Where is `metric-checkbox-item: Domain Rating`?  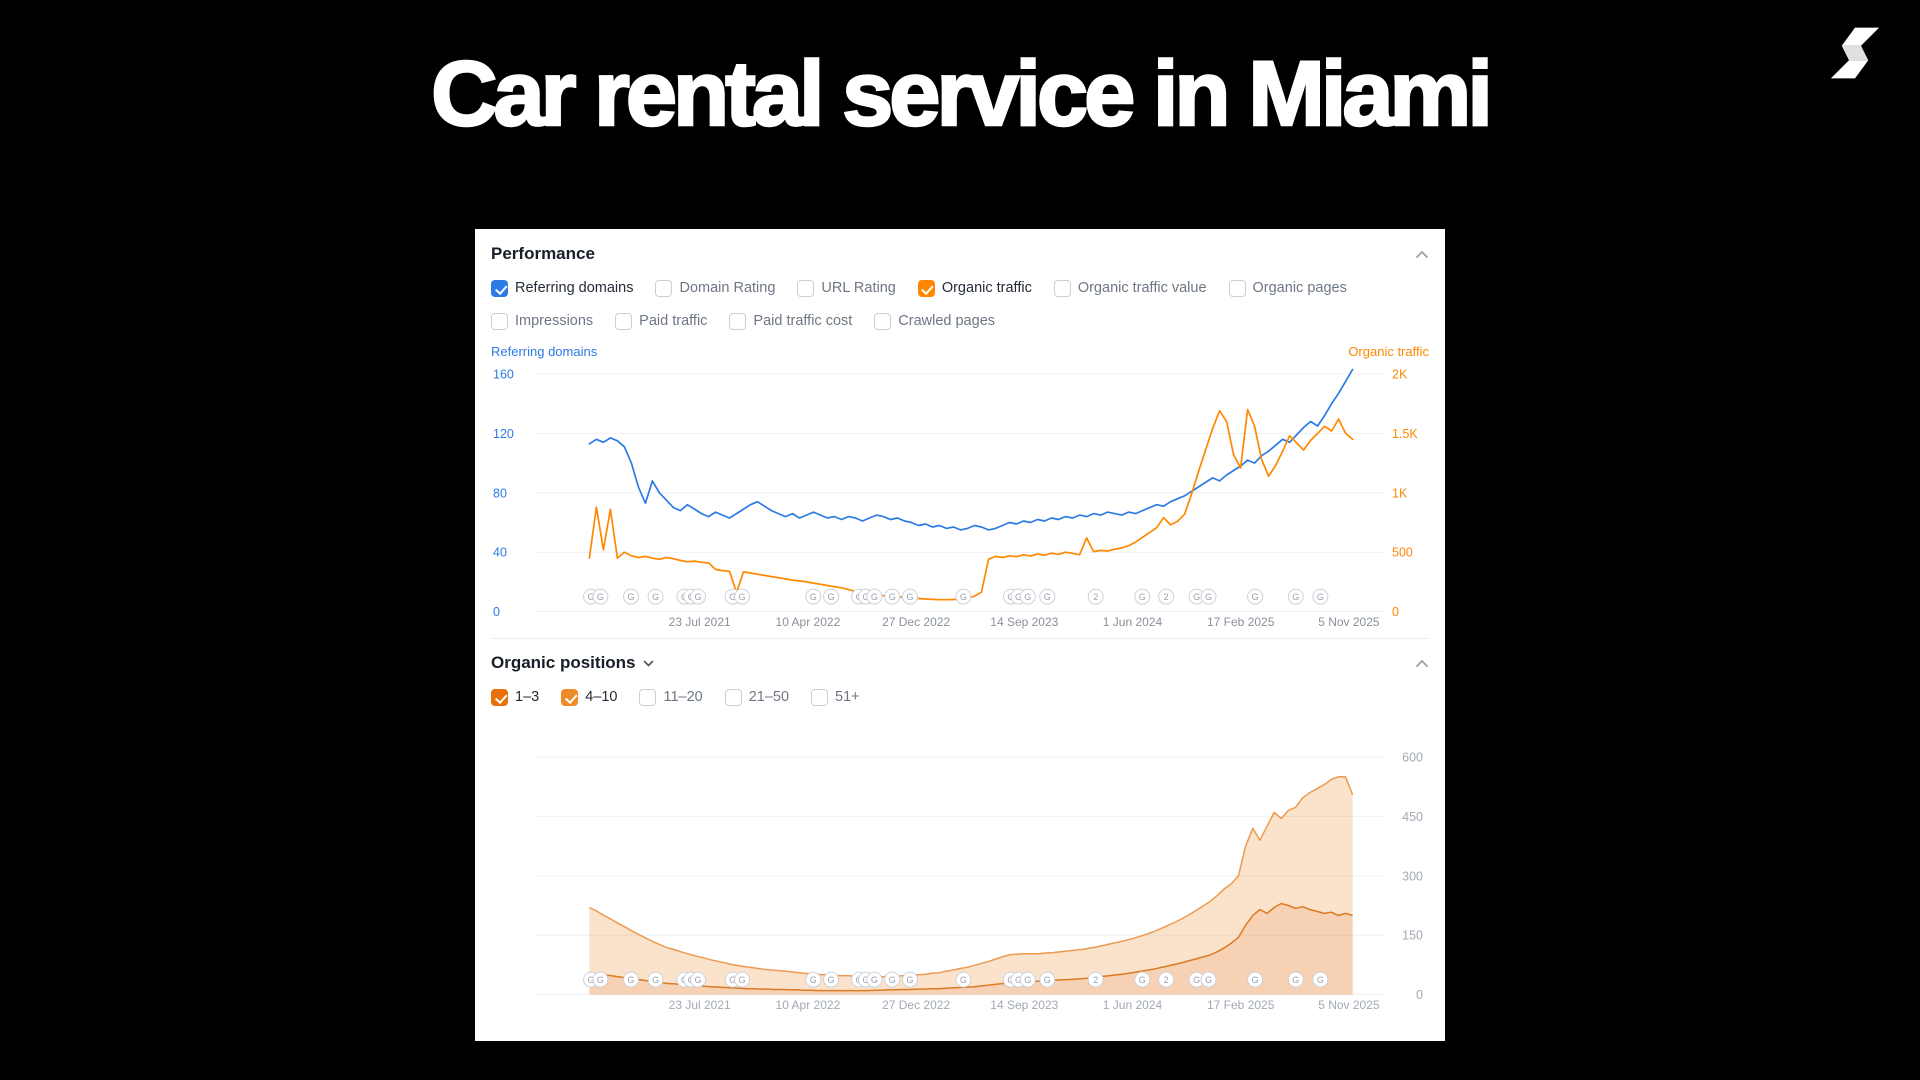 metric-checkbox-item: Domain Rating is located at coordinates (715, 288).